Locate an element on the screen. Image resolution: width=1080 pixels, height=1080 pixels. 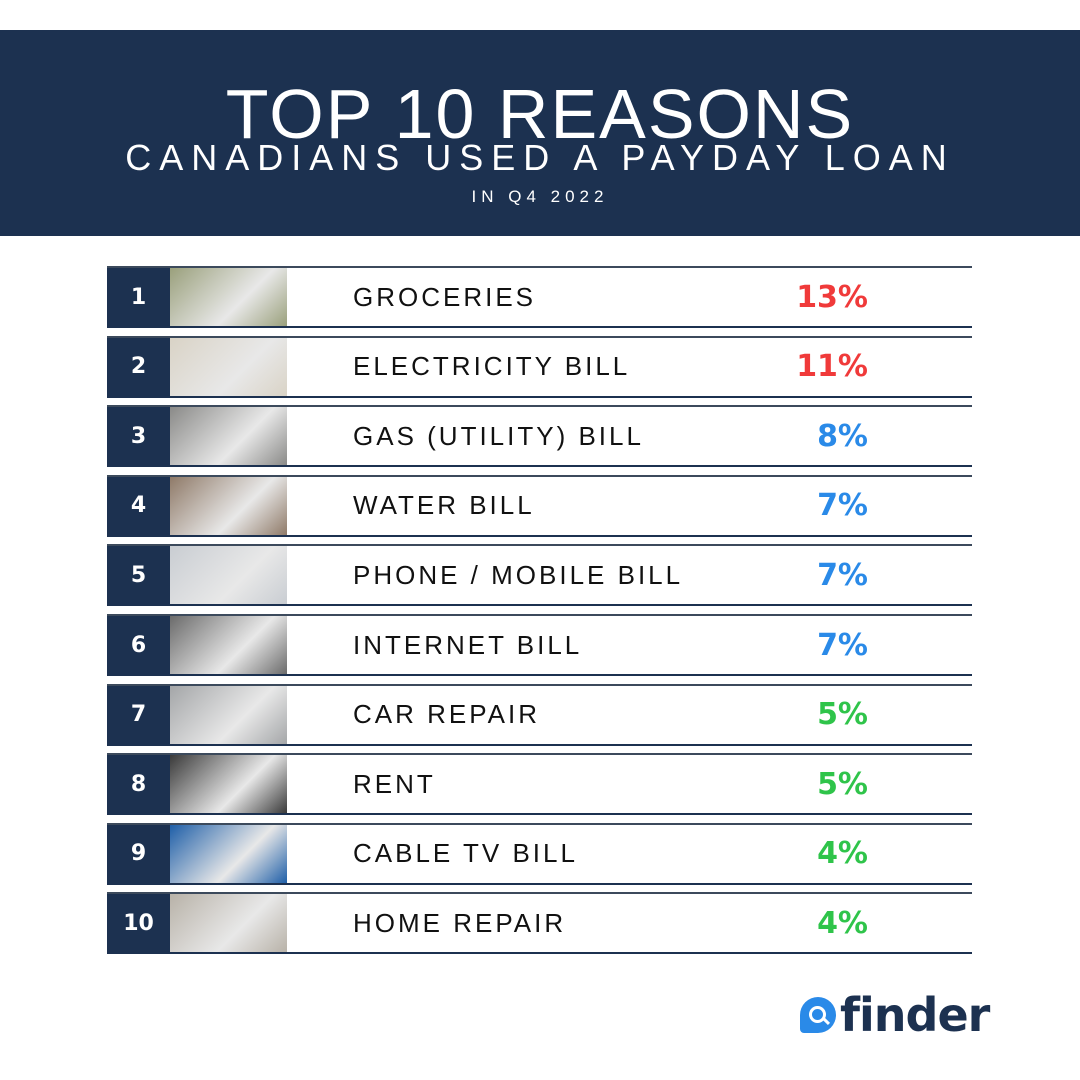
rank-number: 8 is located at coordinates (138, 784).